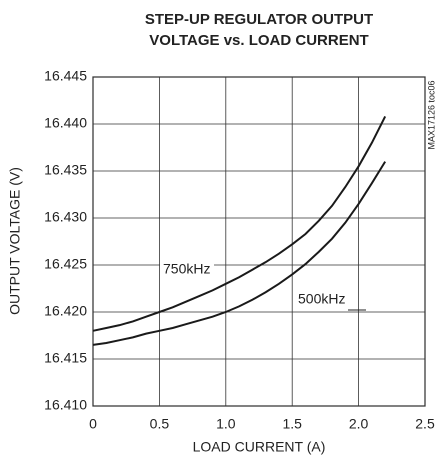 The width and height of the screenshot is (438, 463). What do you see at coordinates (258, 40) in the screenshot?
I see `chart-title: VOLTAGE vs. LOAD CURRENT` at bounding box center [258, 40].